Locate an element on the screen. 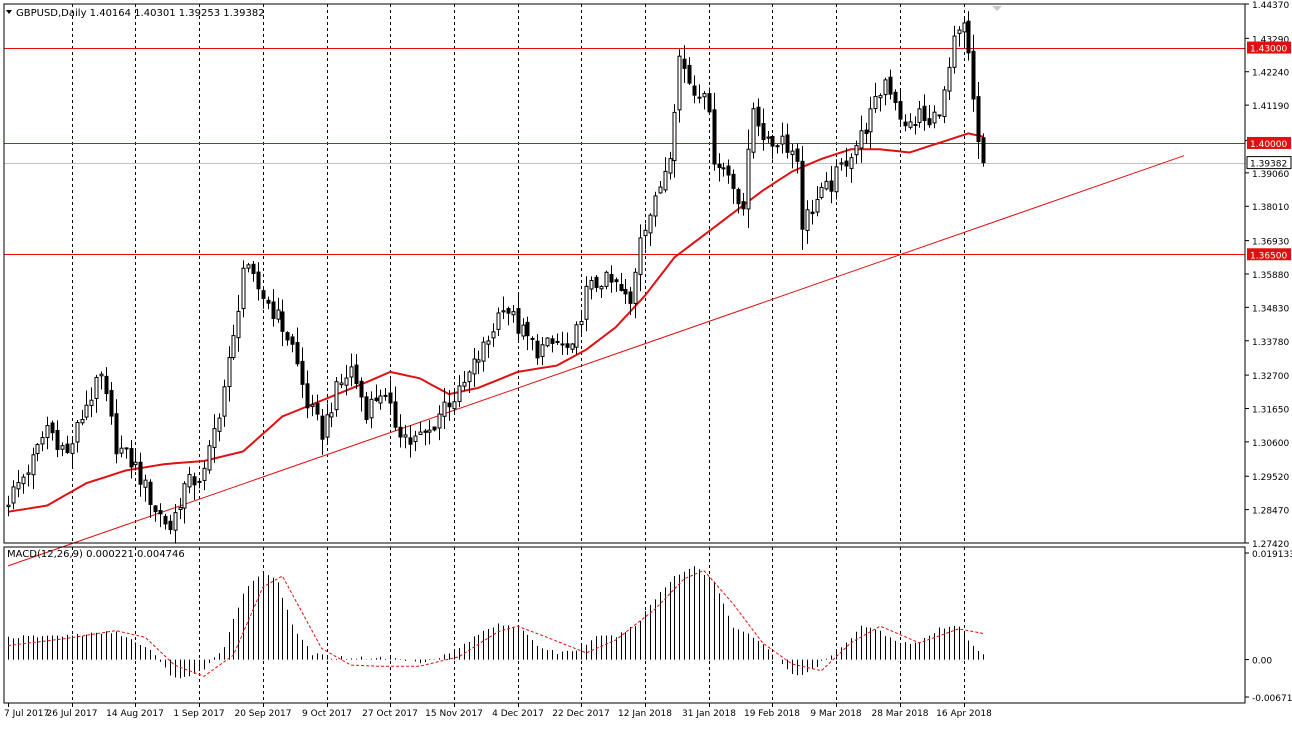 Image resolution: width=1292 pixels, height=729 pixels. scroll-marker-icon is located at coordinates (997, 8).